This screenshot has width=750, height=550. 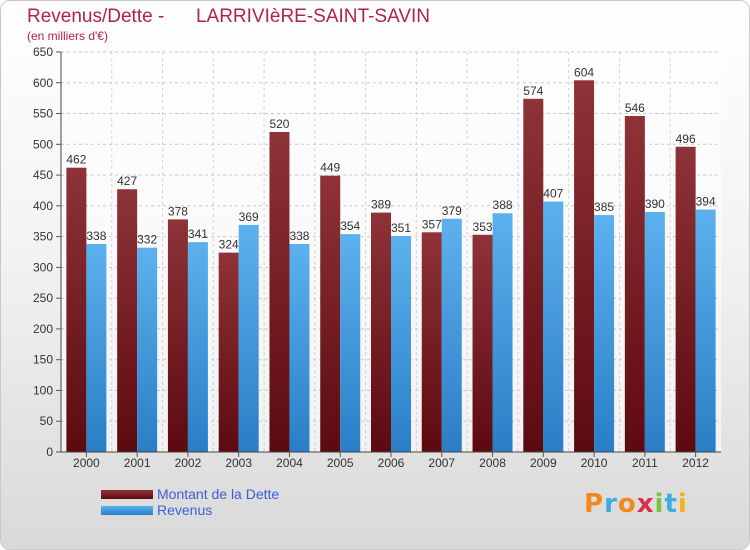 I want to click on logo-letter: x, so click(x=645, y=504).